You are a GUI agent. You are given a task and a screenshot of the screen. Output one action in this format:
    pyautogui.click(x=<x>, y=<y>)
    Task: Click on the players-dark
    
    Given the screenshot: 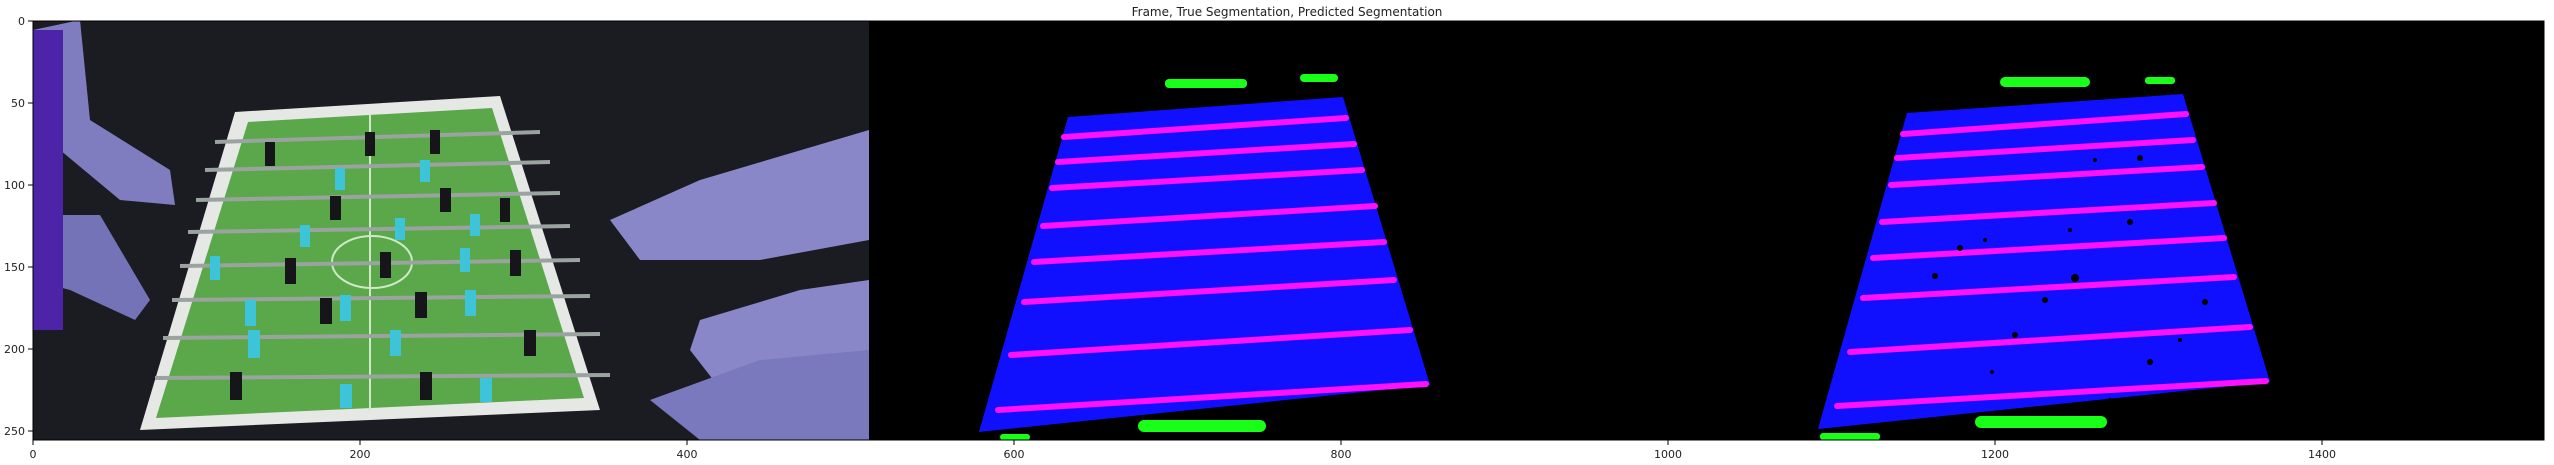 What is the action you would take?
    pyautogui.click(x=383, y=265)
    